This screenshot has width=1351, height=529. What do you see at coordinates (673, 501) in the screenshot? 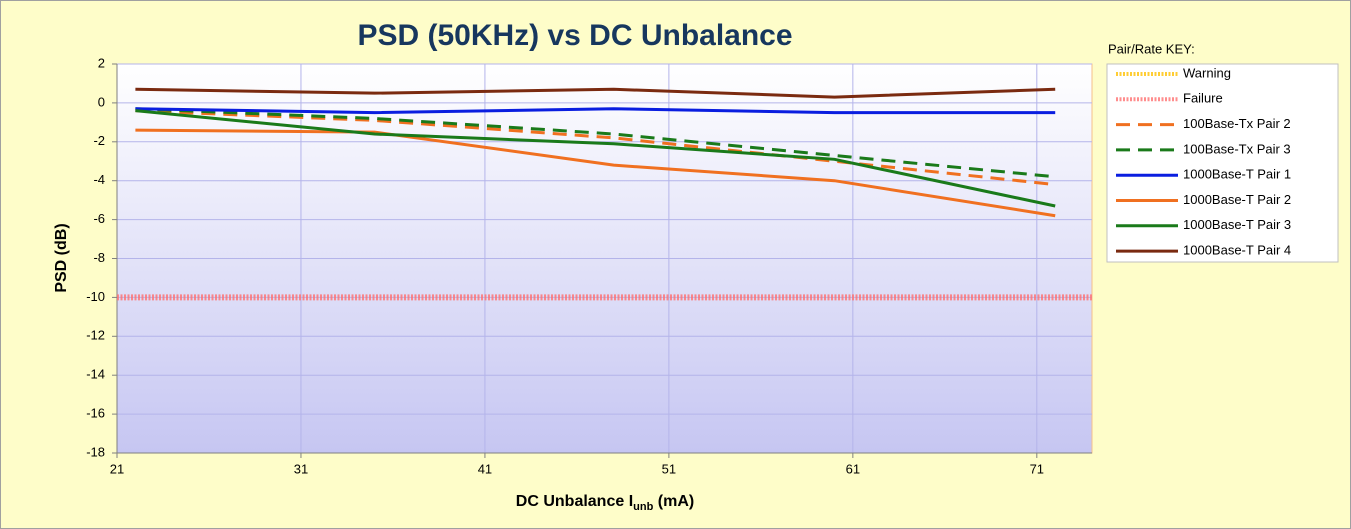
I see `x-label-suffix: (mA)` at bounding box center [673, 501].